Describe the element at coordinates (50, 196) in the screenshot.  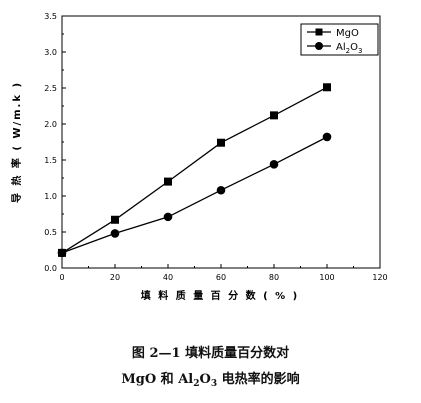
I see `y-tick-label: 1.0` at that location.